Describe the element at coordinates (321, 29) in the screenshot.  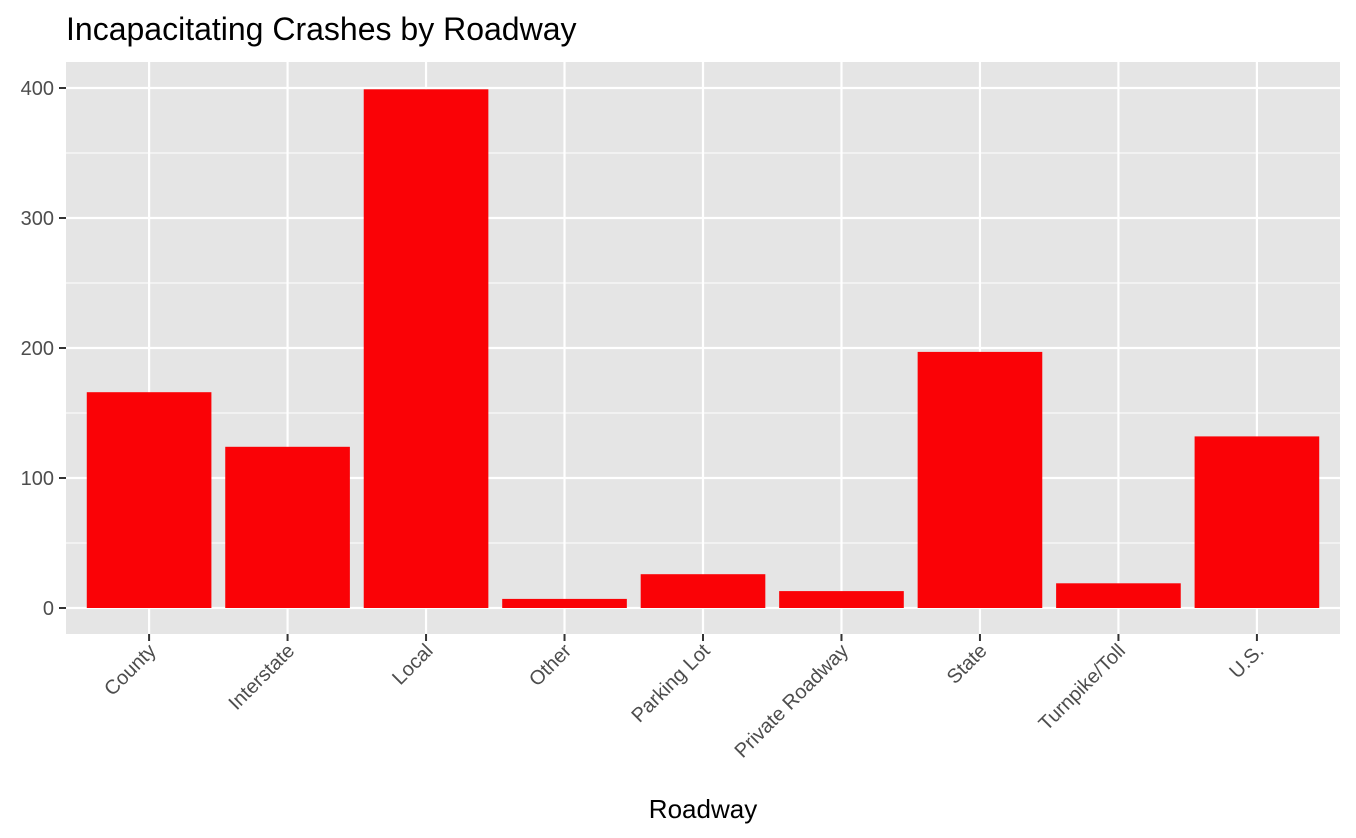
I see `chart-title: Incapacitating Crashes by Roadway` at that location.